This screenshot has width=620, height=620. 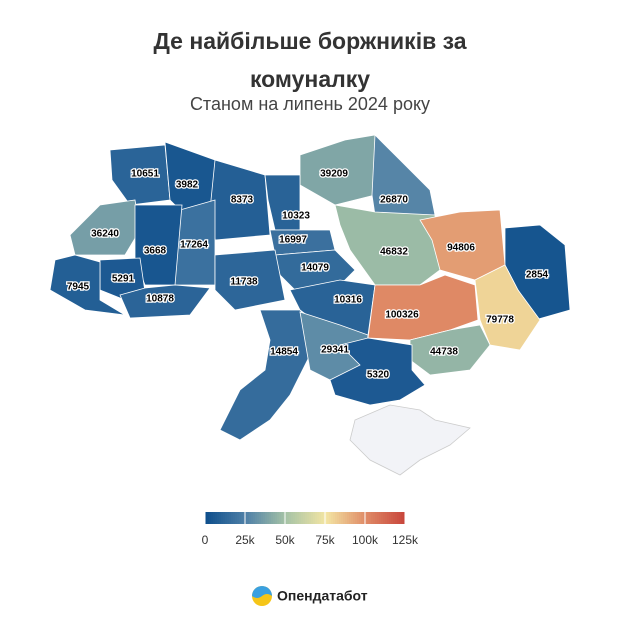 What do you see at coordinates (461, 248) in the screenshot?
I see `region-value: 94806` at bounding box center [461, 248].